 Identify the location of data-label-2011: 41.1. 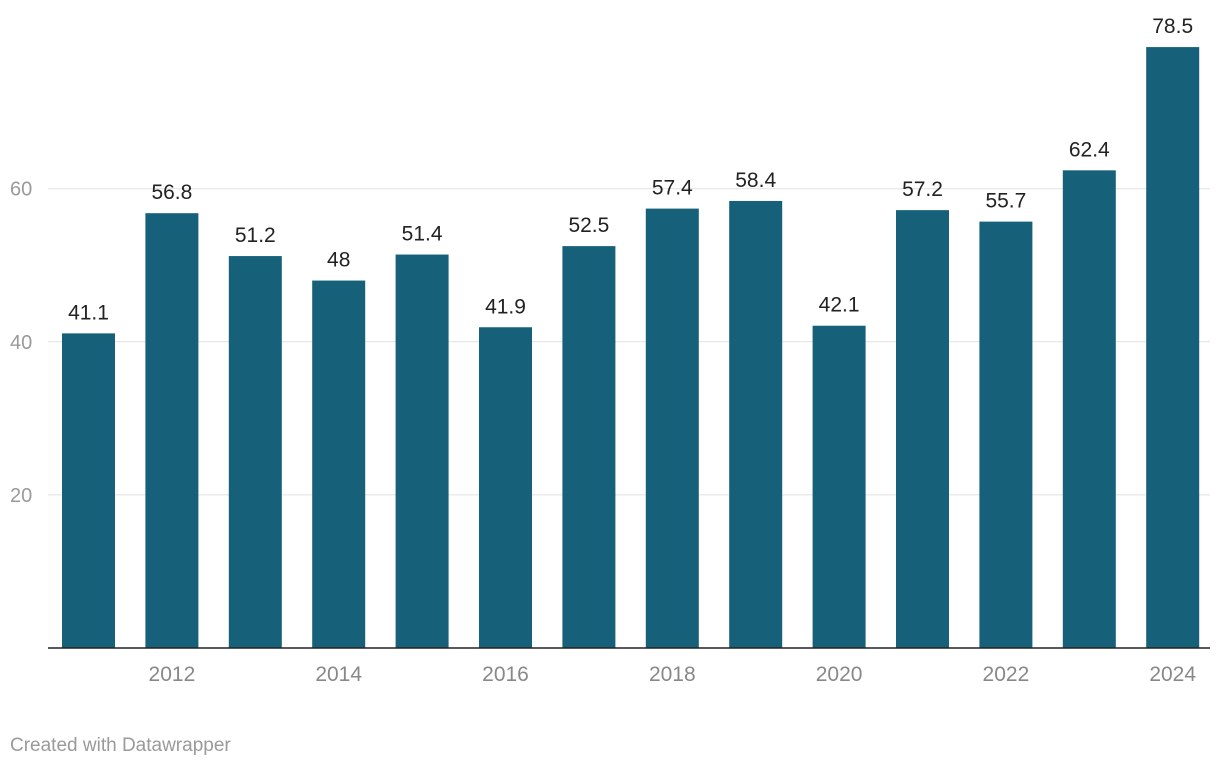
(88, 312).